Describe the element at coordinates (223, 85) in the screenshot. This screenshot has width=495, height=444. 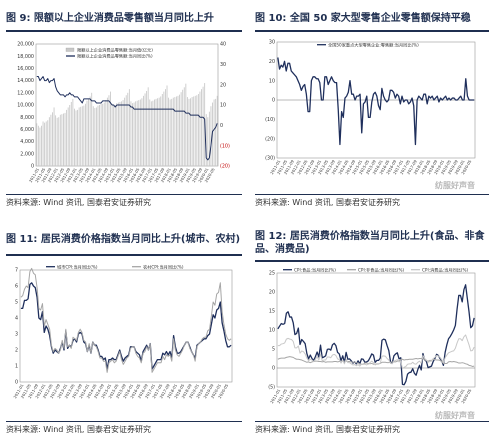
I see `y2-tick-label: 20` at that location.